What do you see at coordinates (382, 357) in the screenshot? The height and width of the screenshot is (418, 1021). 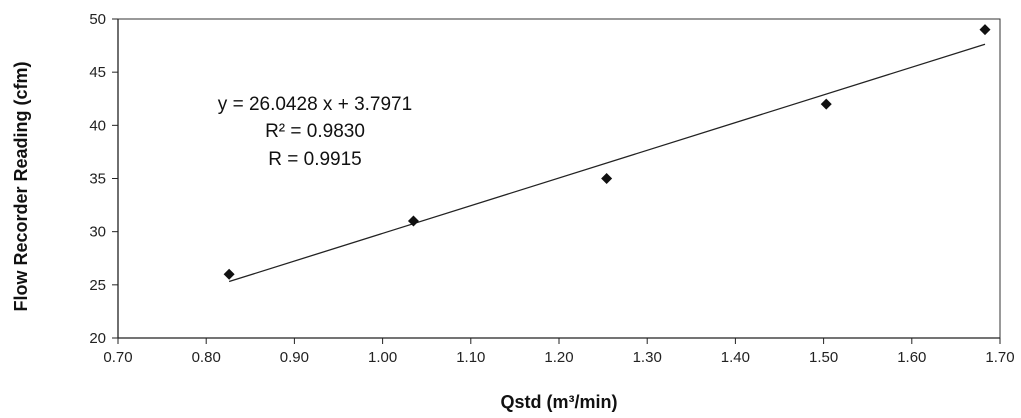 I see `x-tick-label: 1.00` at bounding box center [382, 357].